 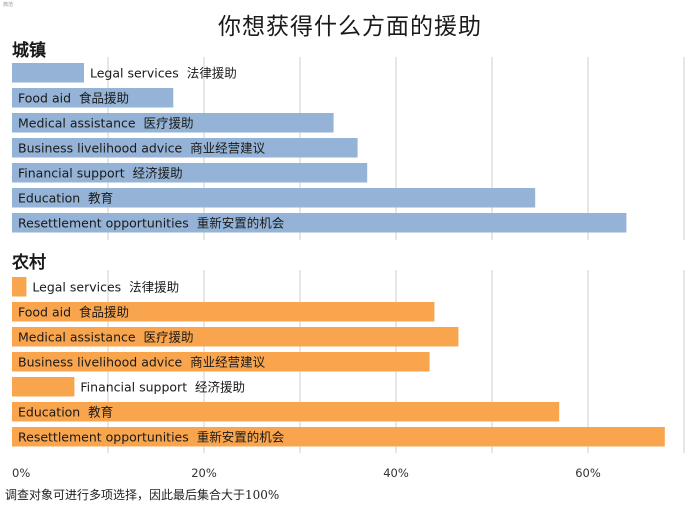 What do you see at coordinates (29, 51) in the screenshot?
I see `panel-title-urban: 城镇` at bounding box center [29, 51].